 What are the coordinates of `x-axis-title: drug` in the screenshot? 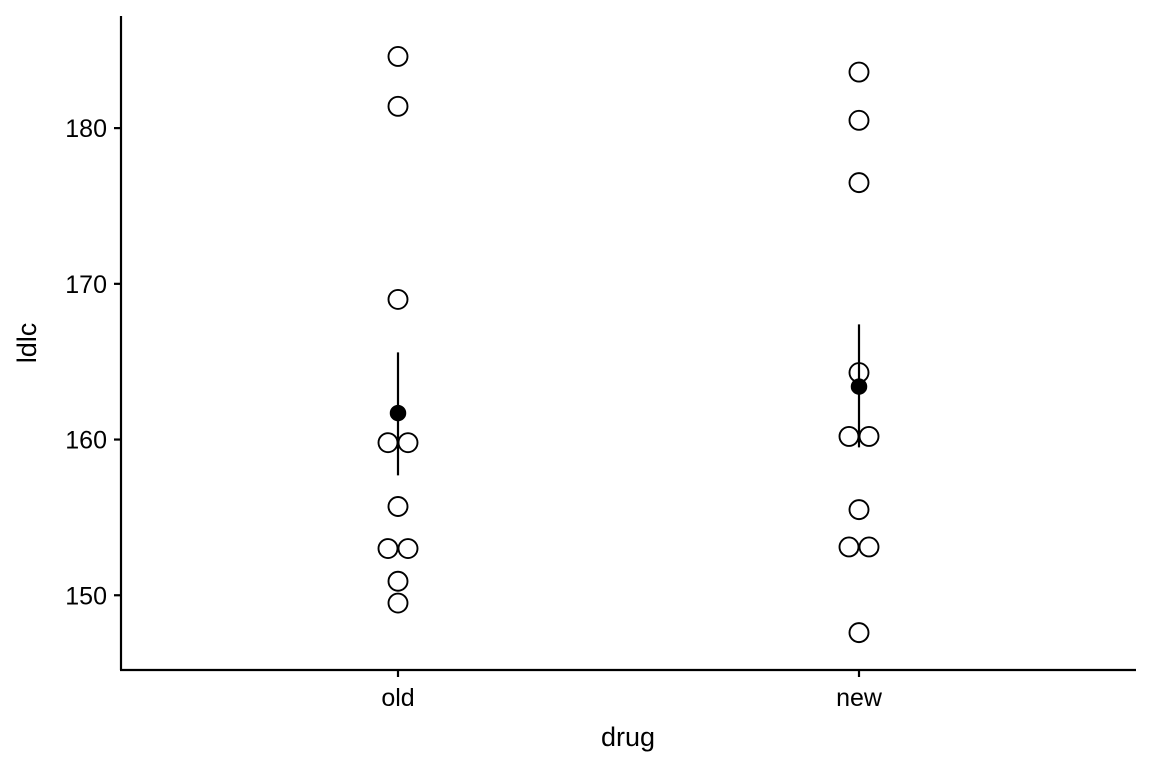 It's located at (628, 737).